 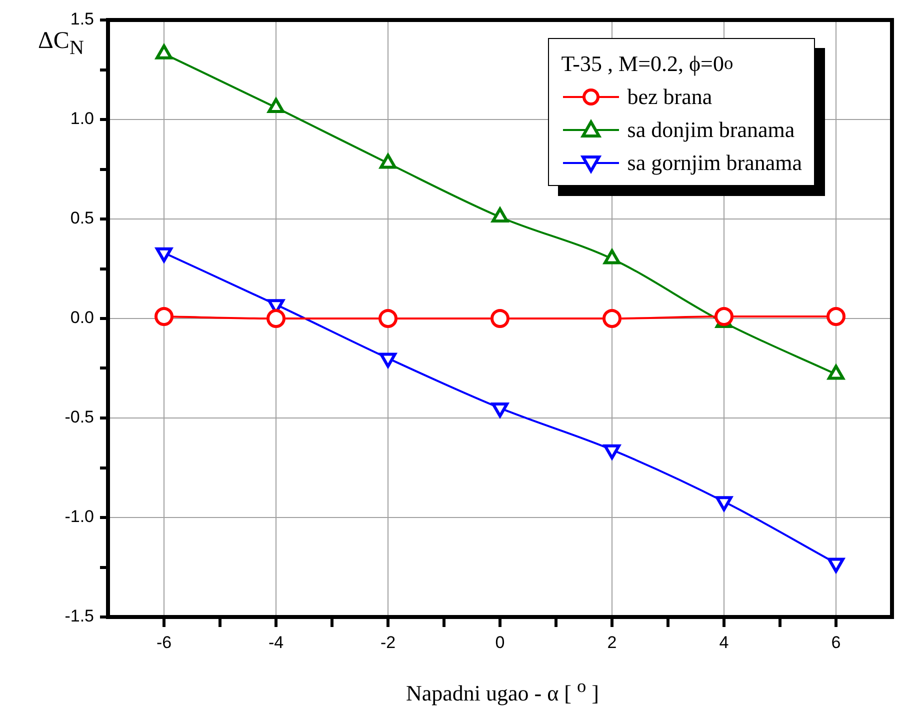 What do you see at coordinates (724, 642) in the screenshot?
I see `x-tick-label: 4` at bounding box center [724, 642].